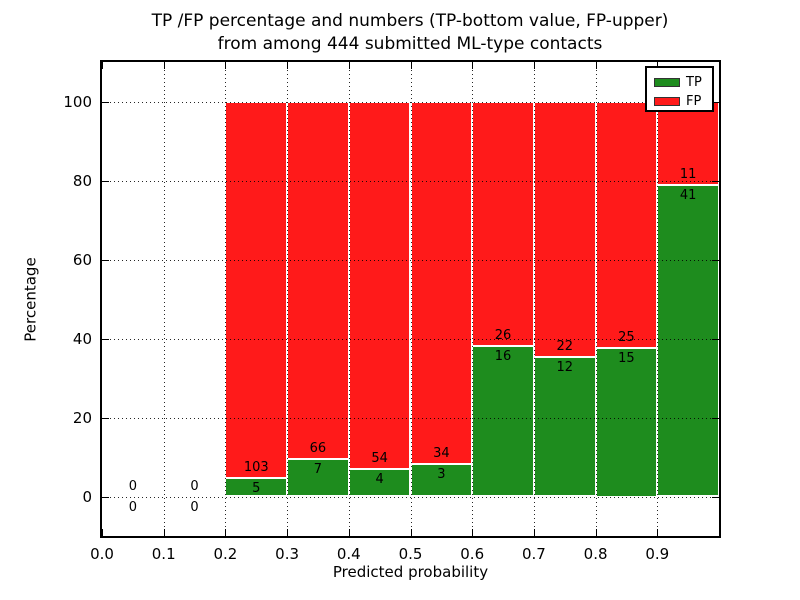  Describe the element at coordinates (318, 469) in the screenshot. I see `tp-count-label: 7` at that location.